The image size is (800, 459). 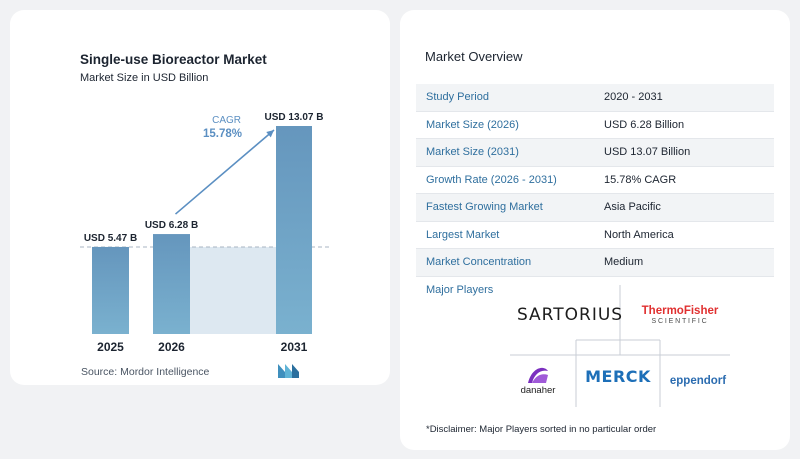 I want to click on data-label-2025: USD 5.47 B, so click(x=110, y=238).